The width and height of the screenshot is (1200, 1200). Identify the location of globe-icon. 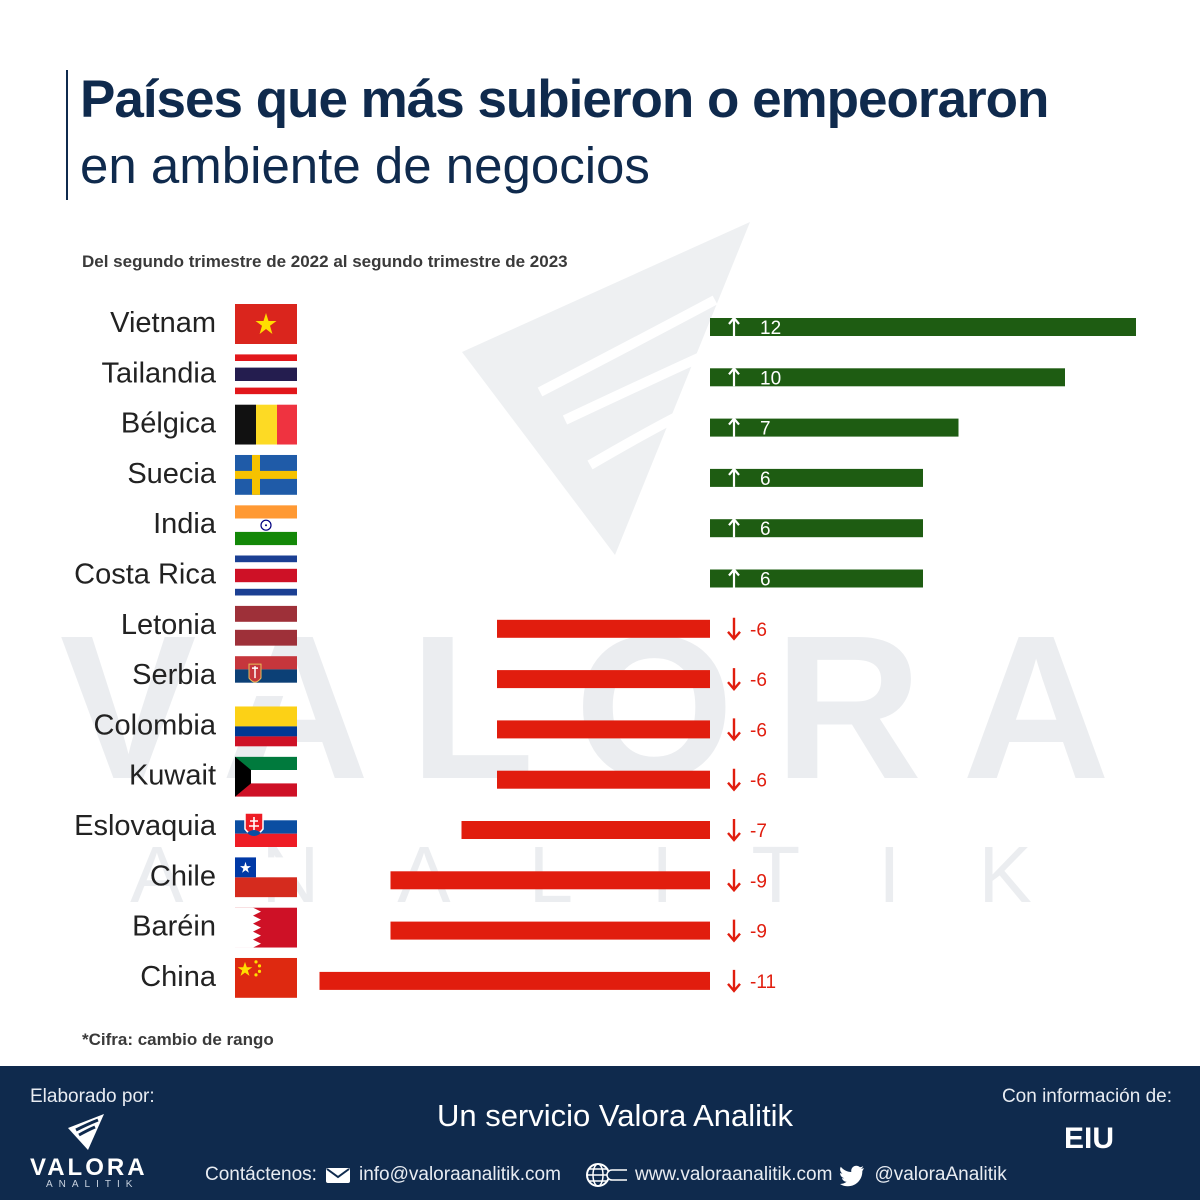
(606, 1175).